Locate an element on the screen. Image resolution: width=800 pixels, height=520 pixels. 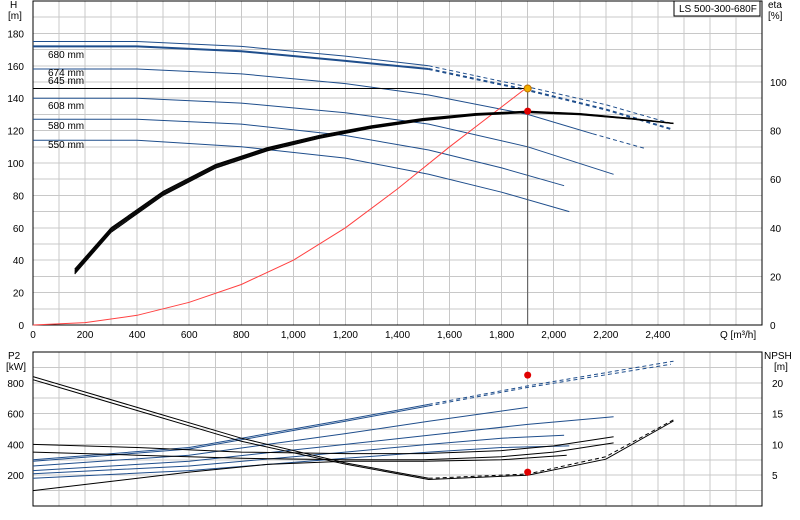
x-tick-label: 2,200 is located at coordinates (605, 335).